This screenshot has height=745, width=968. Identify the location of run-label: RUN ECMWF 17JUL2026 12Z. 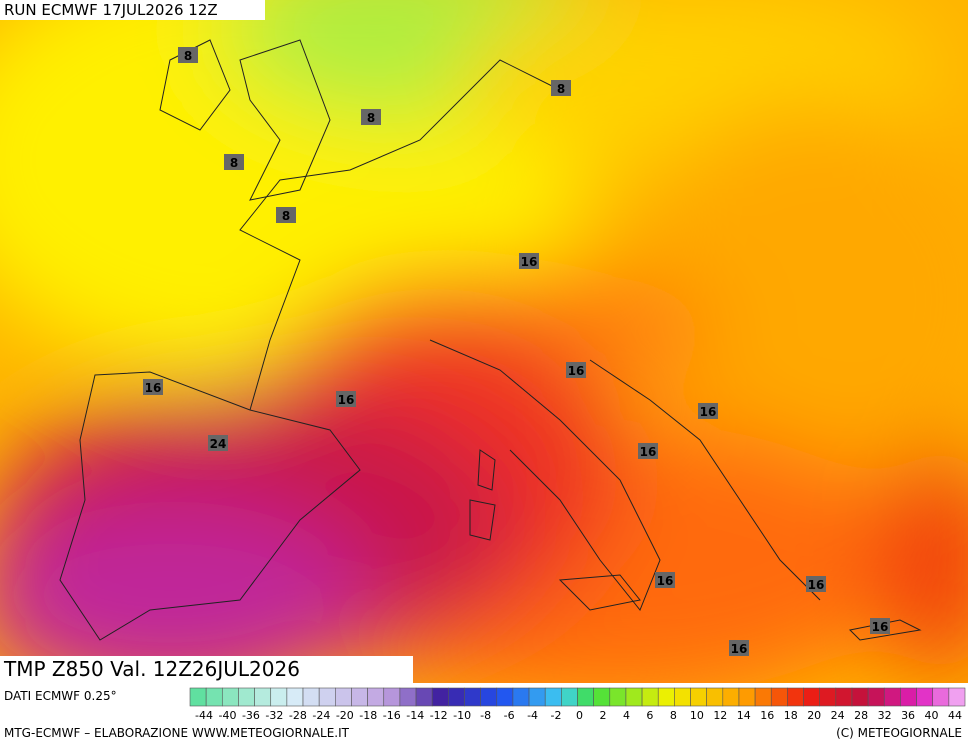
(111, 10).